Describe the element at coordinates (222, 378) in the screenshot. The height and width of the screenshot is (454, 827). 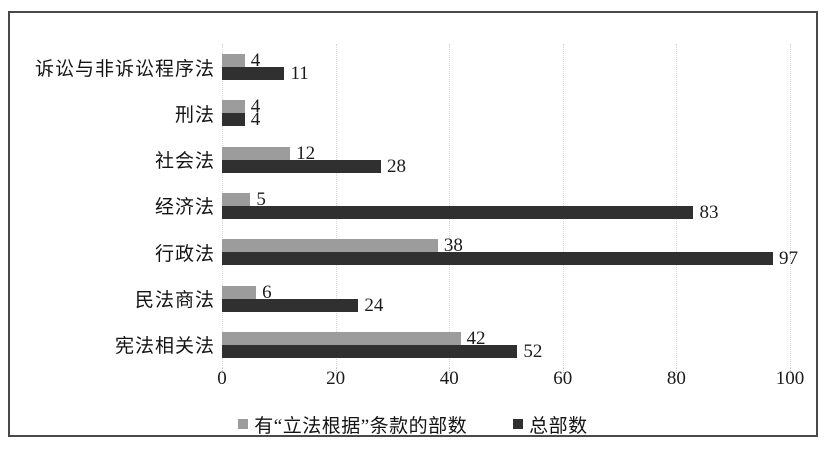
I see `x-tick-label: 0` at that location.